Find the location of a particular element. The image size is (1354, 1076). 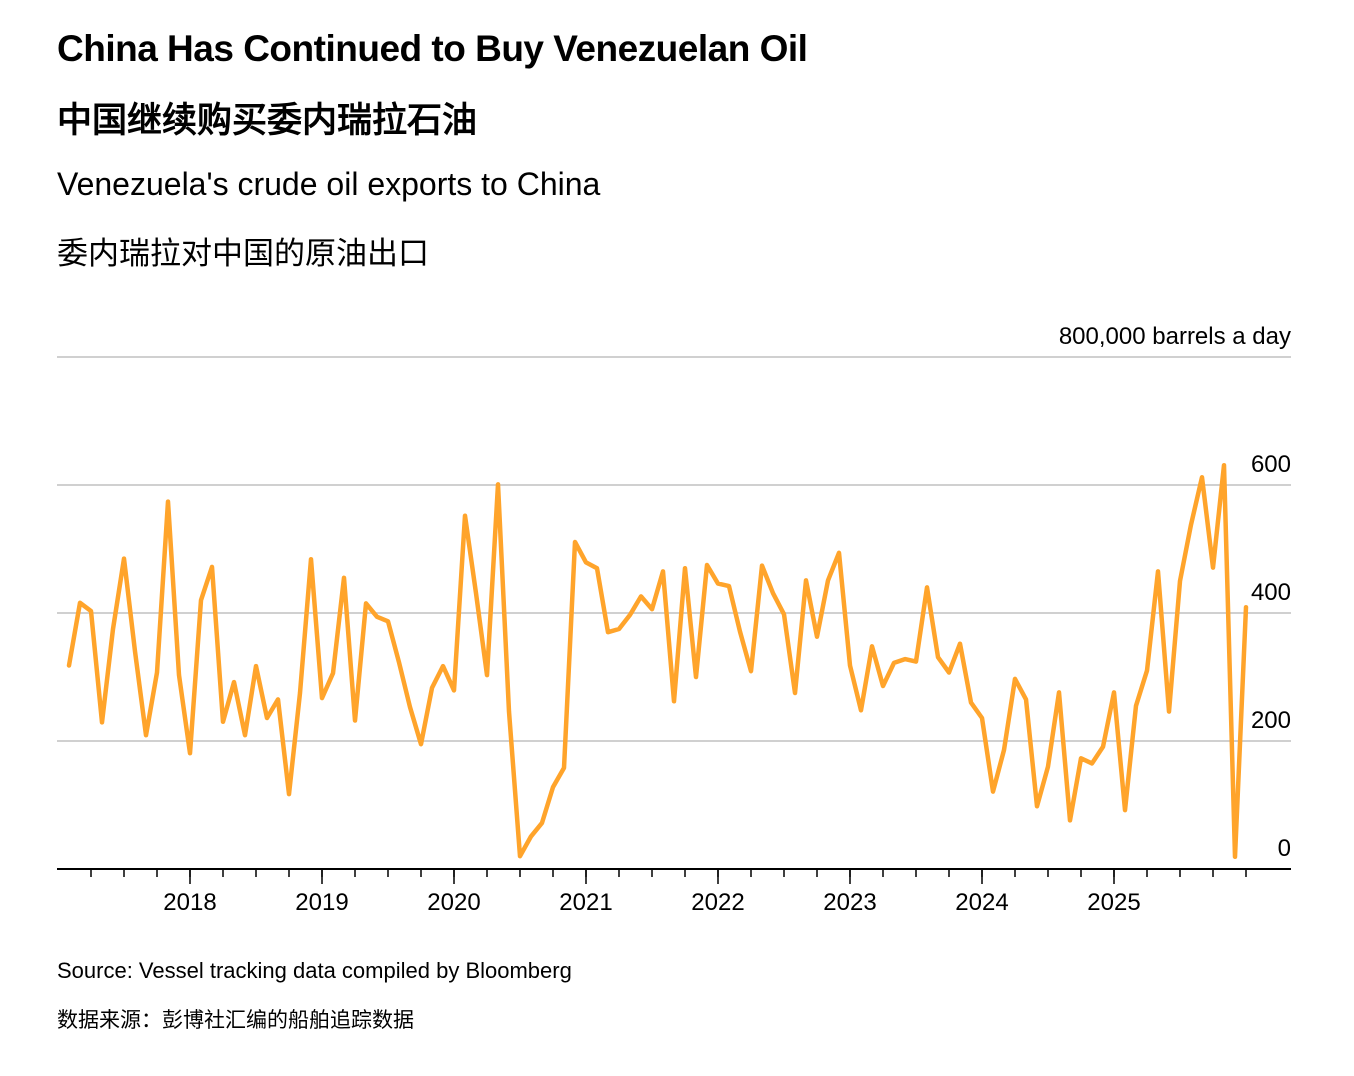

x-tick-label: 2021 is located at coordinates (585, 902).